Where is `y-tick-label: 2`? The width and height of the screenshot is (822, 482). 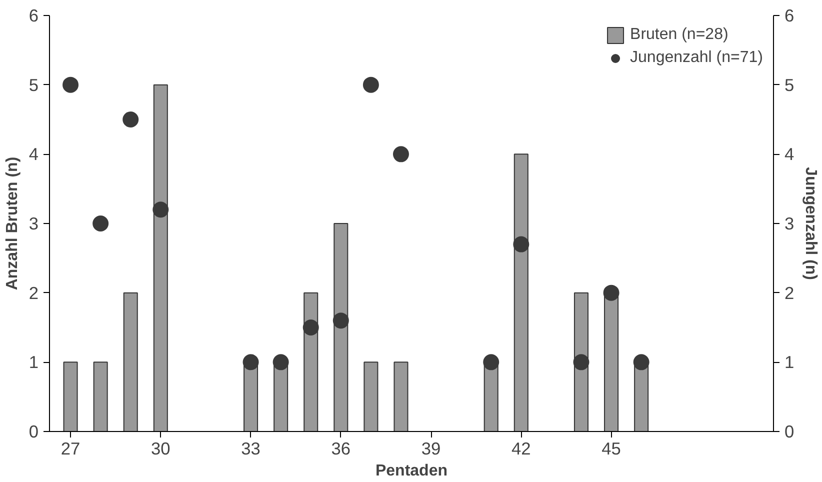 y-tick-label: 2 is located at coordinates (33, 292).